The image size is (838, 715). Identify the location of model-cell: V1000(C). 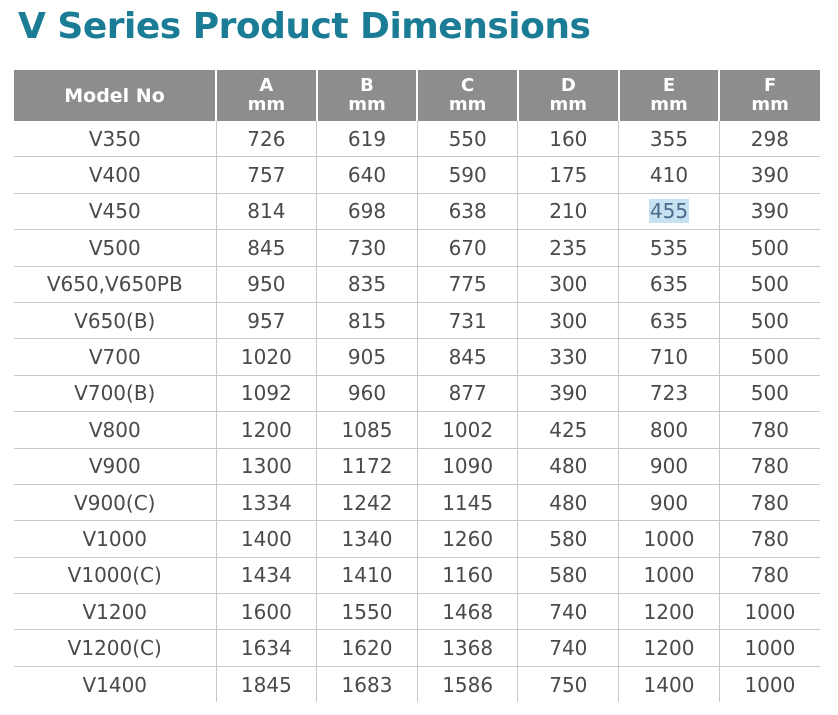
(115, 575).